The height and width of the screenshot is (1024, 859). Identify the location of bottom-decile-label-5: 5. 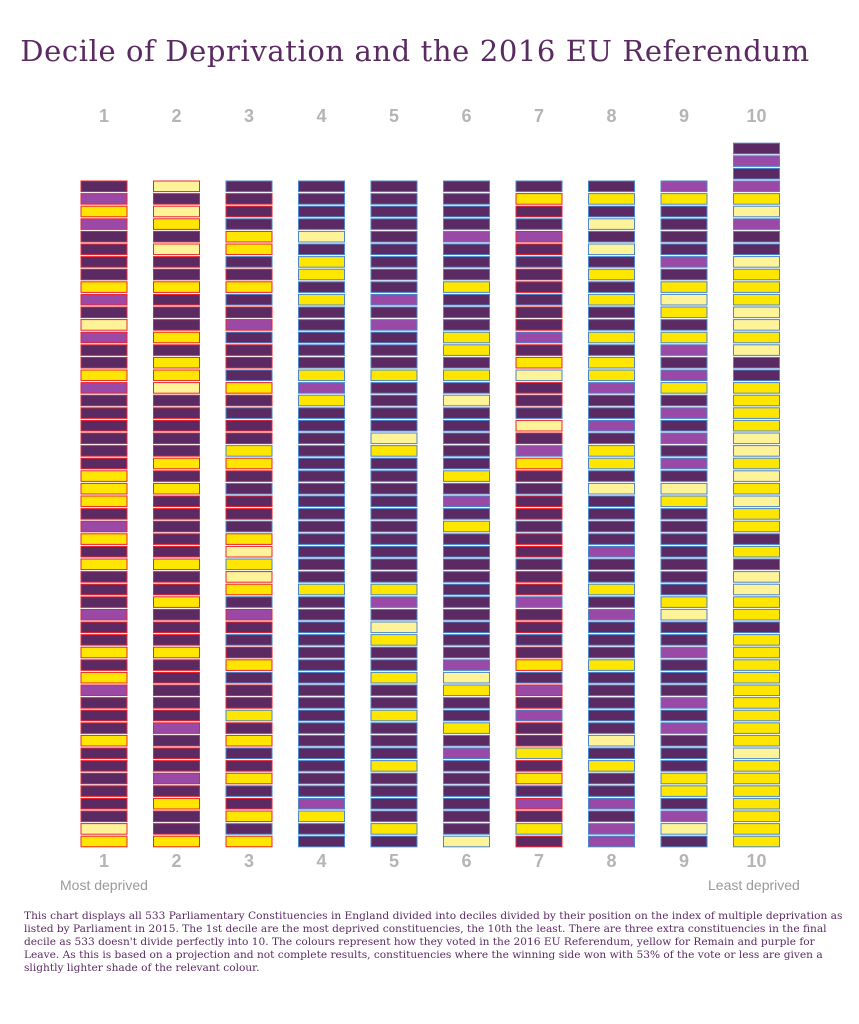
(394, 861).